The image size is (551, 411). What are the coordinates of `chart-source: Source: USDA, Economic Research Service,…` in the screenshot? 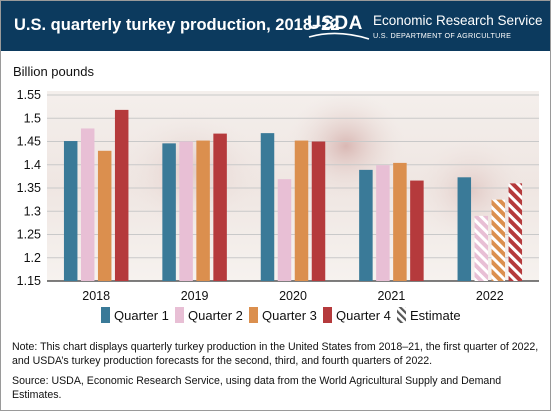 It's located at (257, 388).